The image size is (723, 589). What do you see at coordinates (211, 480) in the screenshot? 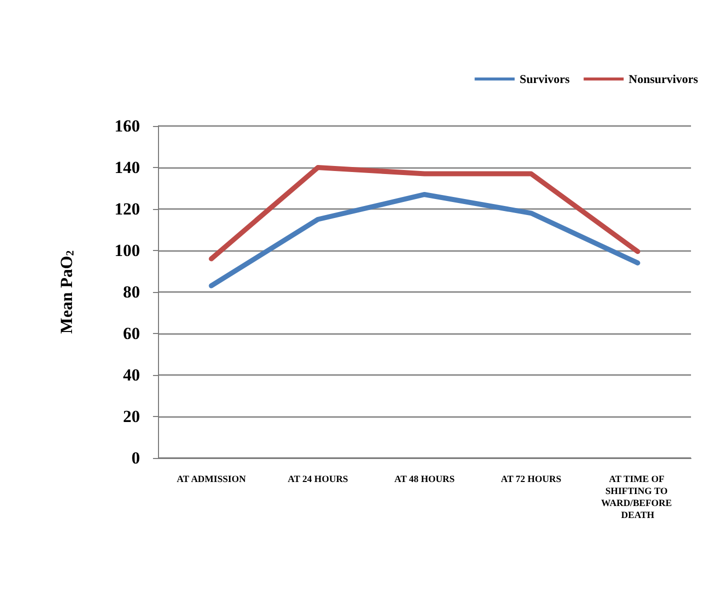
I see `x-tick-label: AT ADMISSION` at bounding box center [211, 480].